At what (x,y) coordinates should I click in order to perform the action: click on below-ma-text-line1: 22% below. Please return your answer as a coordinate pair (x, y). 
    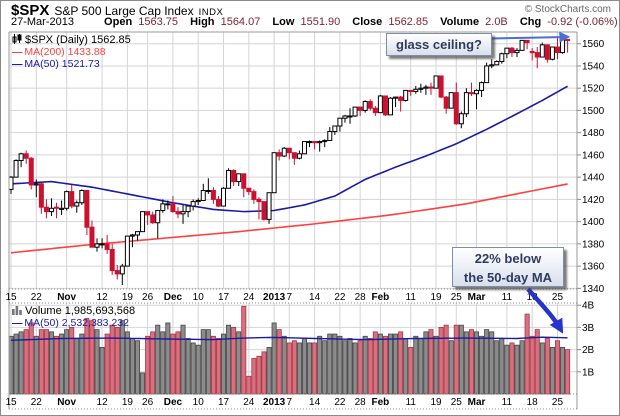
    Looking at the image, I should click on (508, 258).